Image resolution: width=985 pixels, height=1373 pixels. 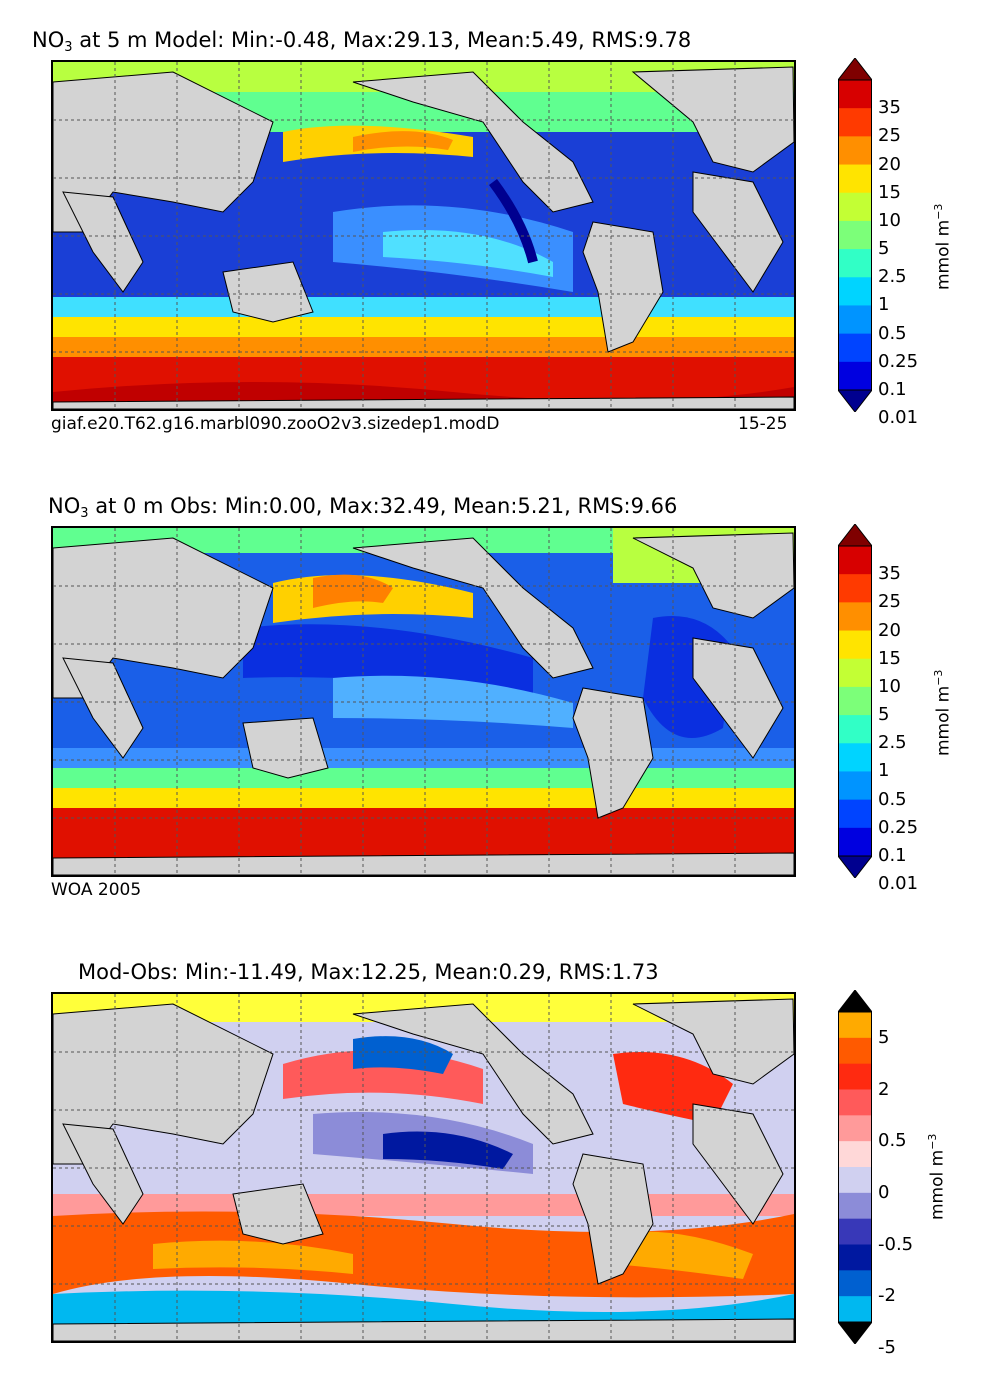 I want to click on colorbar-tick-label: -2, so click(x=887, y=1296).